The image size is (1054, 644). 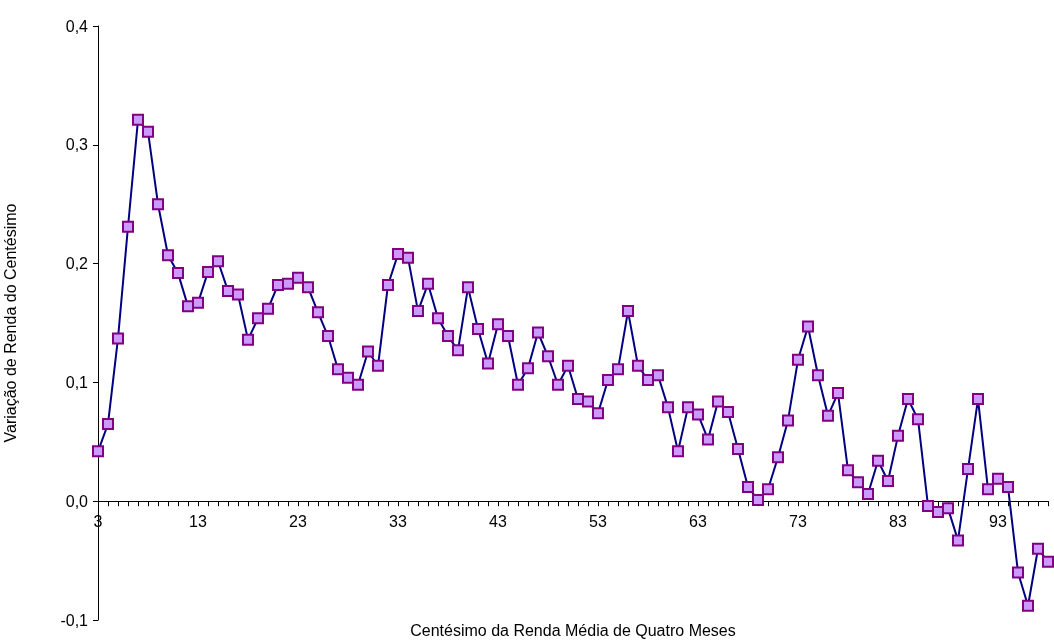 What do you see at coordinates (298, 521) in the screenshot?
I see `x-tick-label: 23` at bounding box center [298, 521].